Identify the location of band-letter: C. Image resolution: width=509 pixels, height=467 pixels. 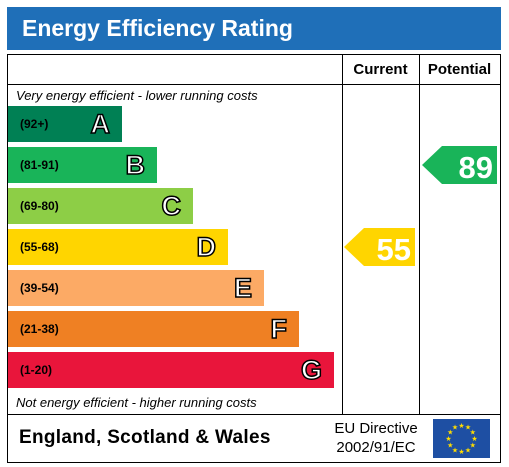
(171, 206).